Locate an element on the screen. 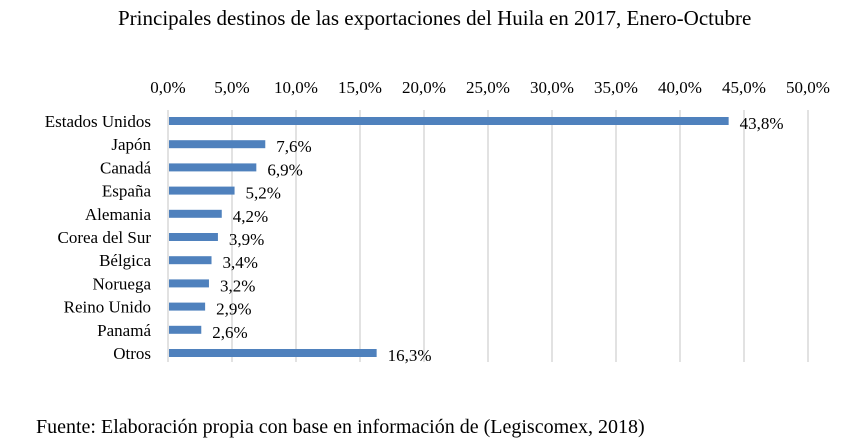 Image resolution: width=866 pixels, height=448 pixels. category-label: Bélgica is located at coordinates (125, 260).